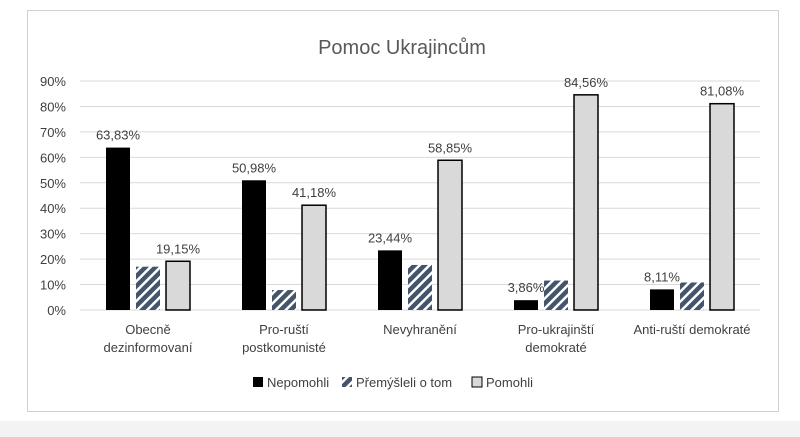  What do you see at coordinates (450, 147) in the screenshot?
I see `data-label: 58,85%` at bounding box center [450, 147].